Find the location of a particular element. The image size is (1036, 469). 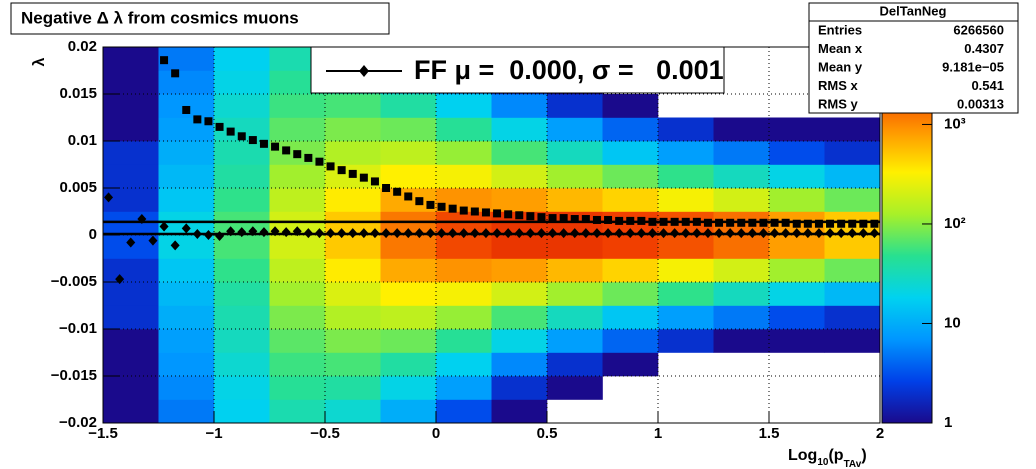

z-tick-label: 10² is located at coordinates (955, 223).